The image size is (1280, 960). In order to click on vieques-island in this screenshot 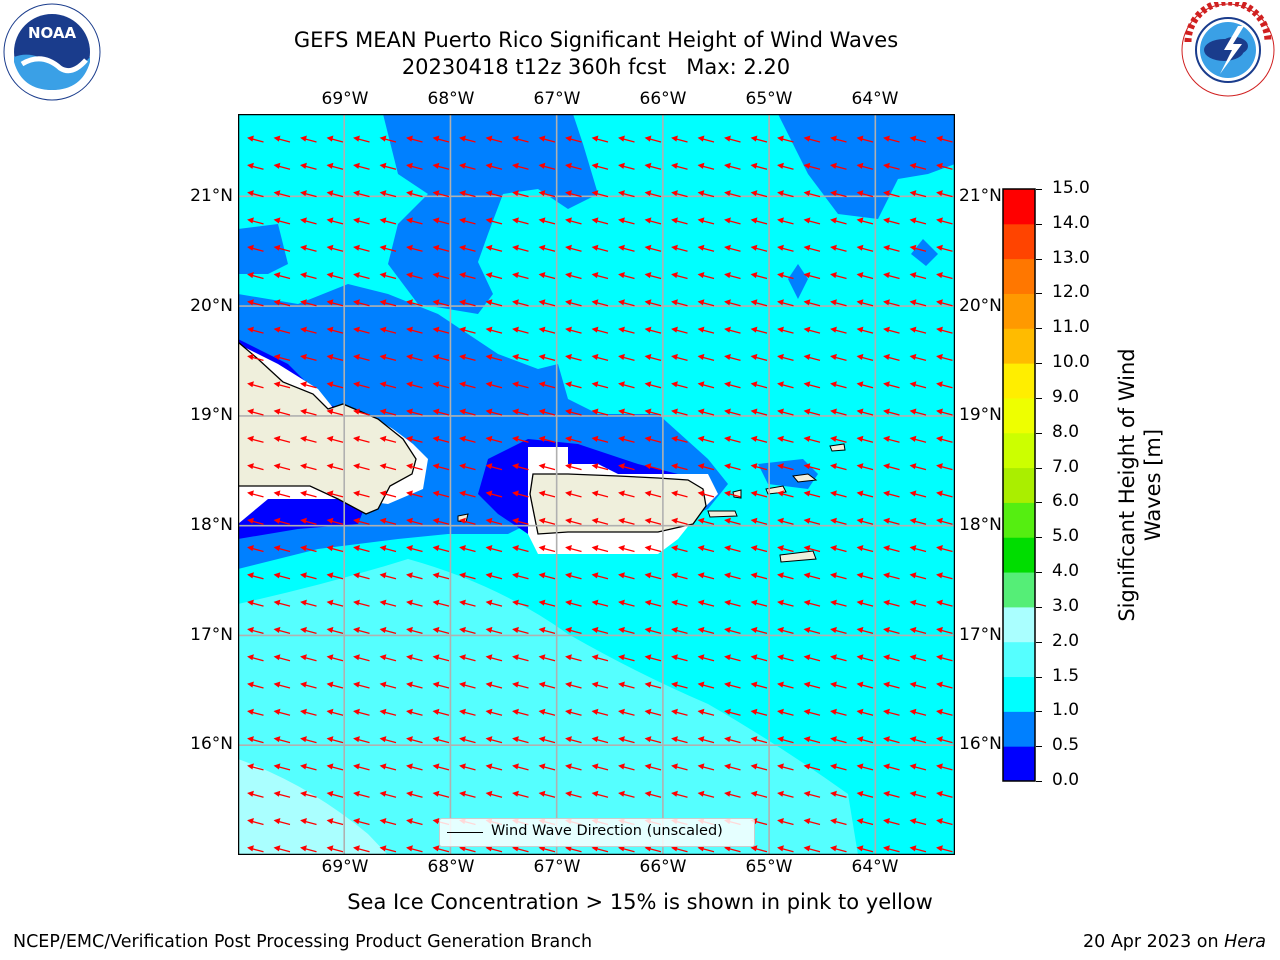, I will do `click(722, 514)`.